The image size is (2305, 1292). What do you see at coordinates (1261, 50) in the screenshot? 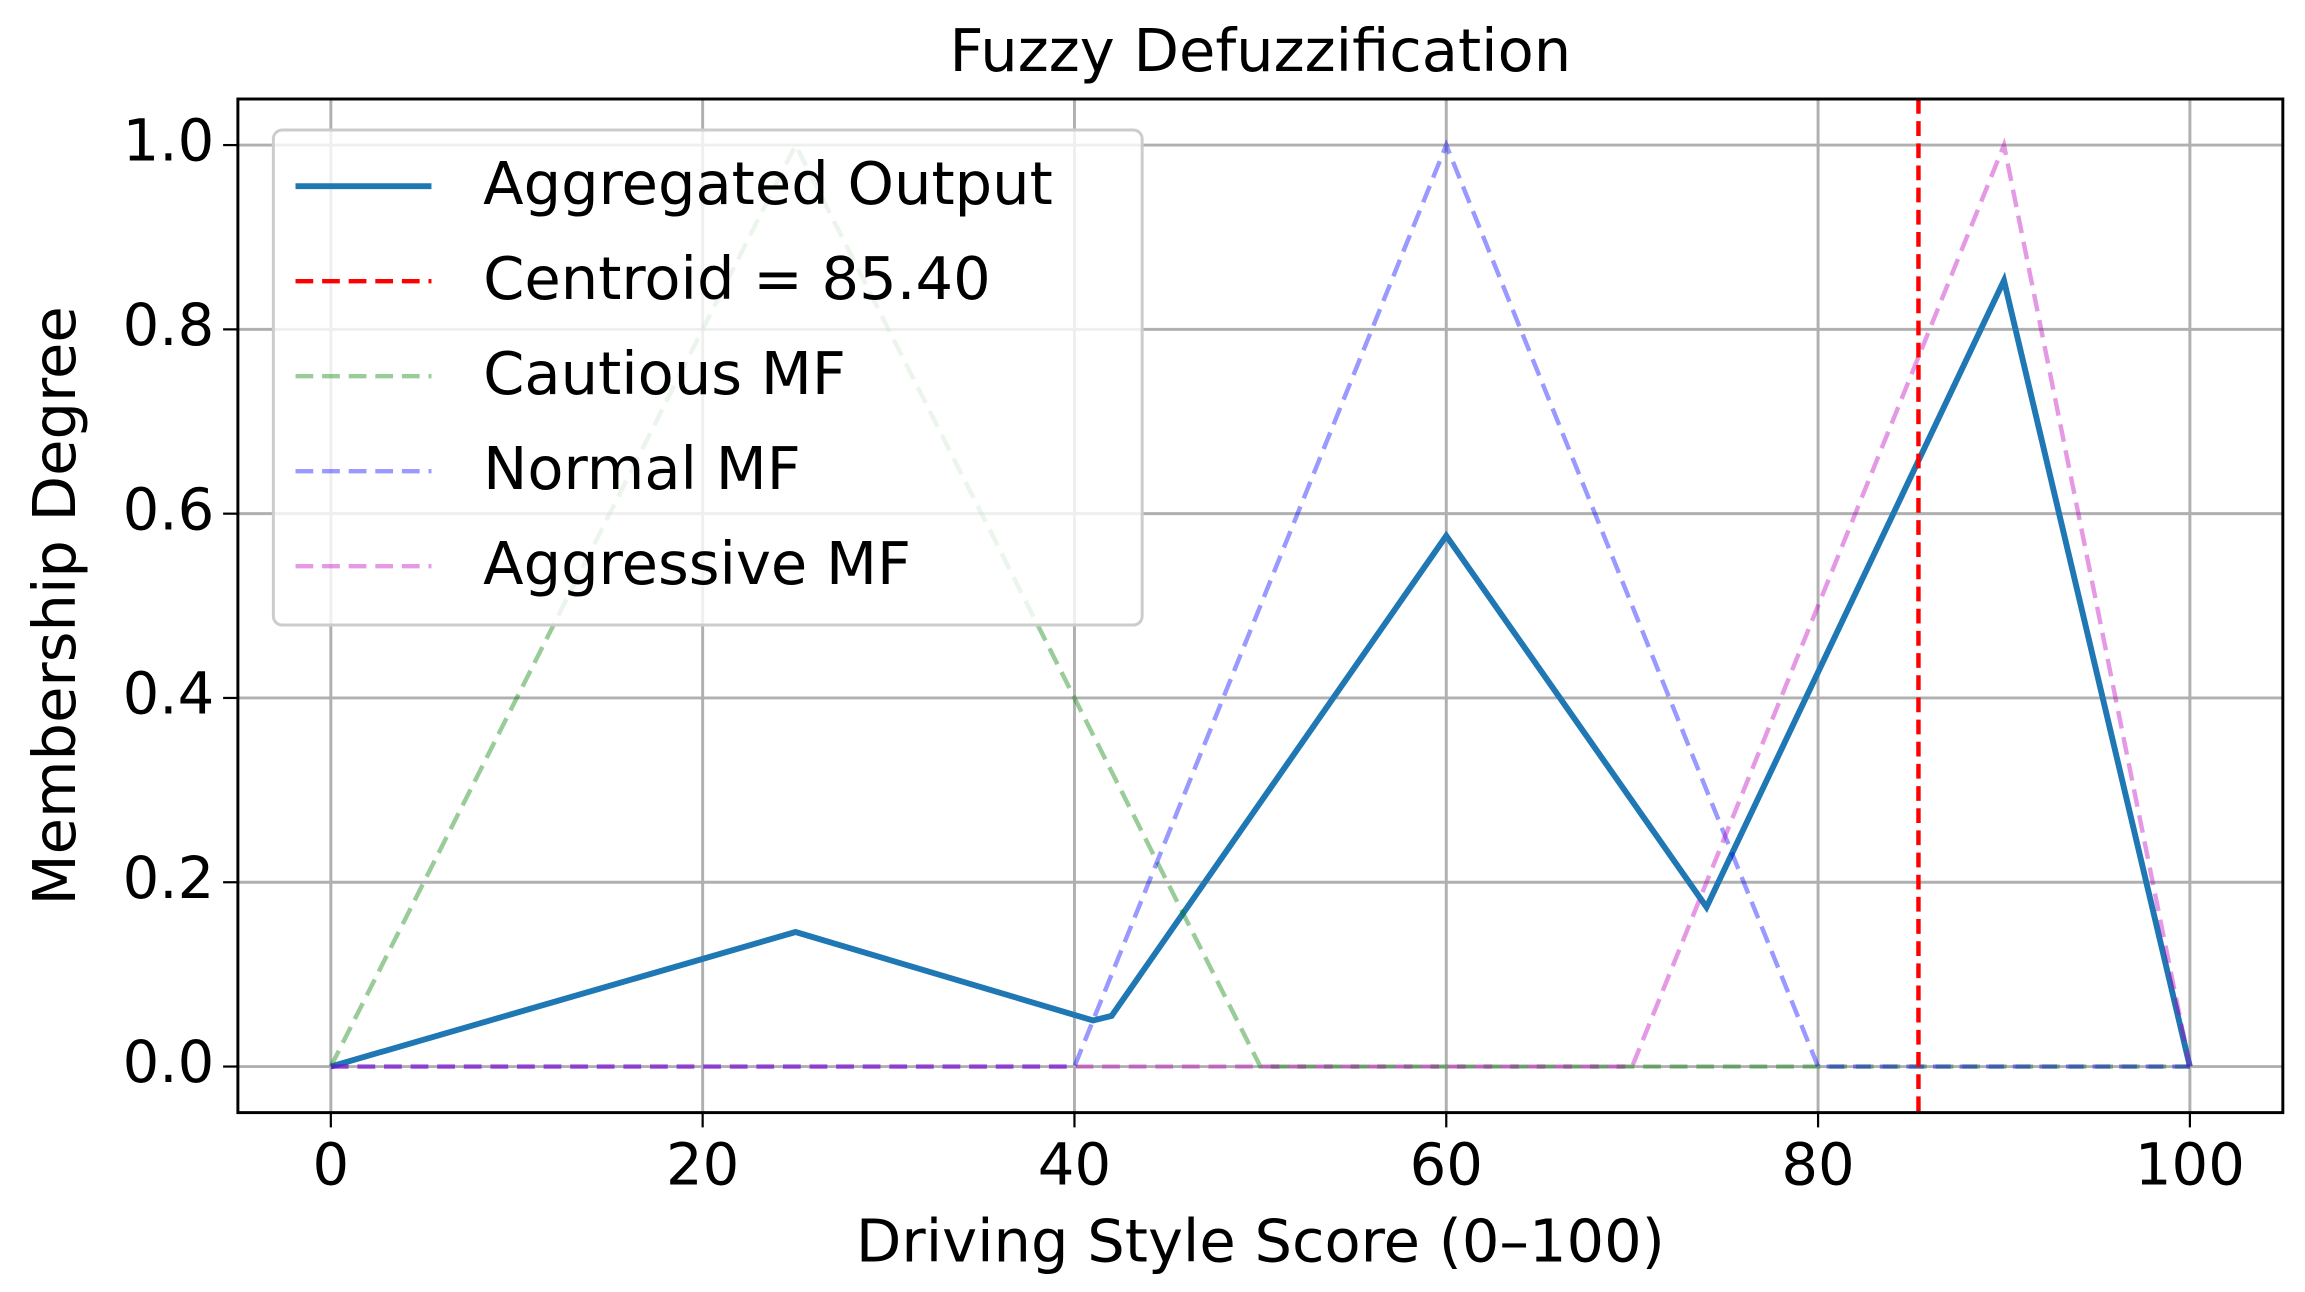
I see `chart-title: Fuzzy Defuzzification` at bounding box center [1261, 50].